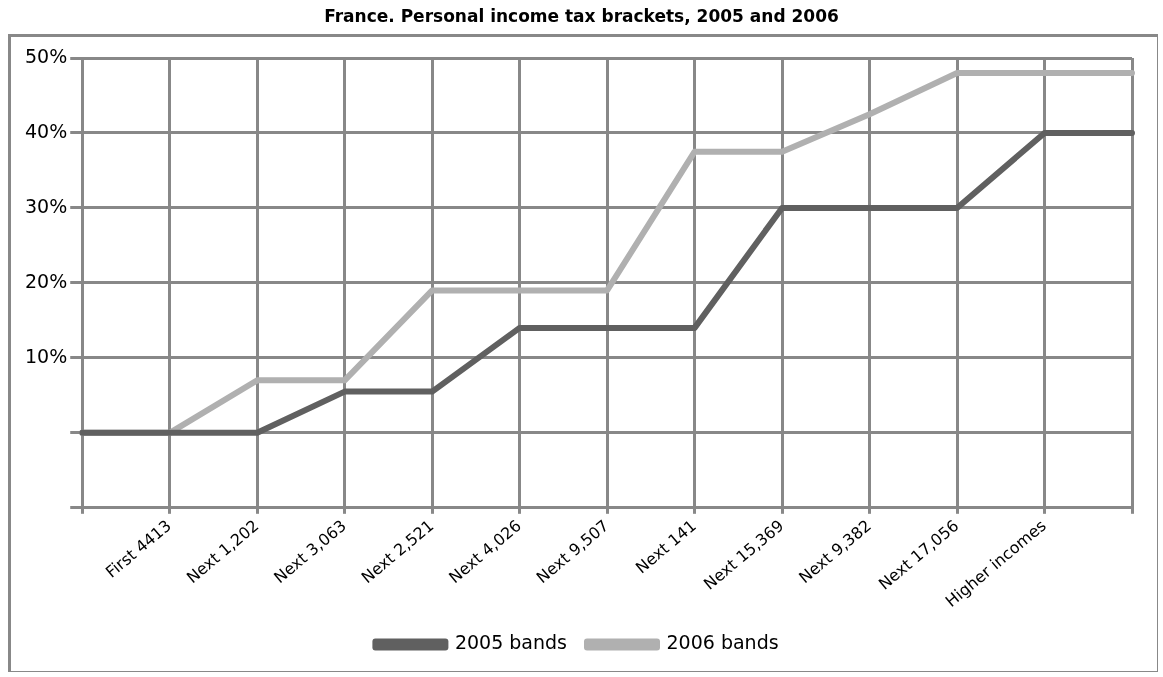 The width and height of the screenshot is (1163, 677). Describe the element at coordinates (46, 280) in the screenshot. I see `y-tick-label: 20%` at that location.